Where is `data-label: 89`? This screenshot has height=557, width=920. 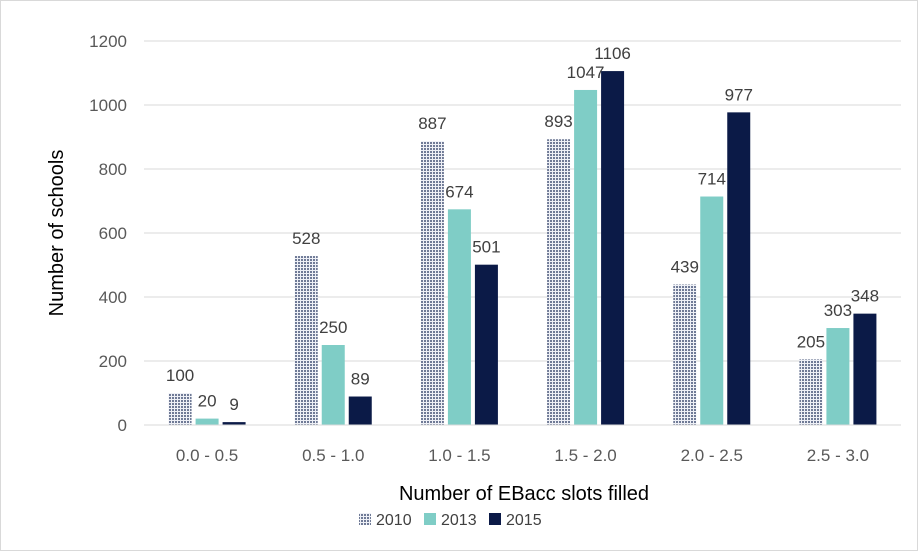
data-label: 89 is located at coordinates (360, 379).